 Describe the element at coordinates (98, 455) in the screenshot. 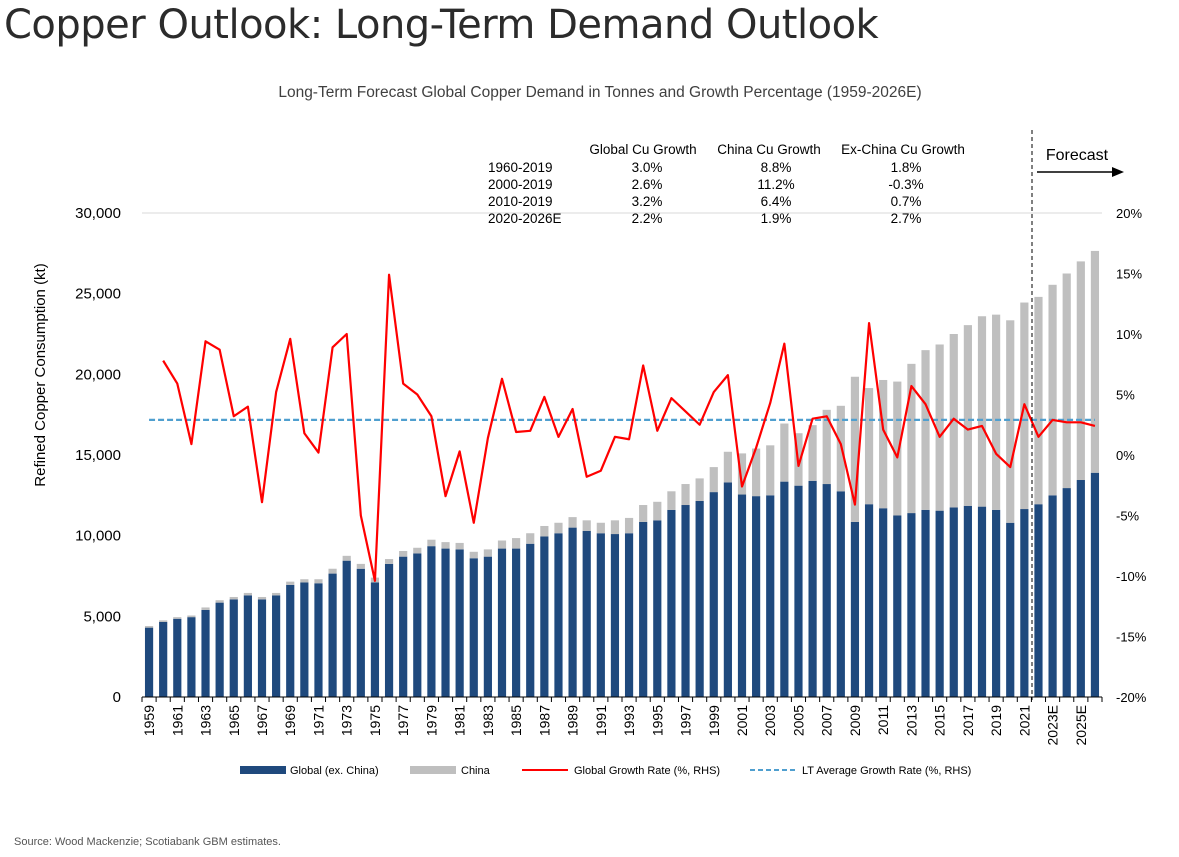

I see `y-tick-label: 15,000` at that location.